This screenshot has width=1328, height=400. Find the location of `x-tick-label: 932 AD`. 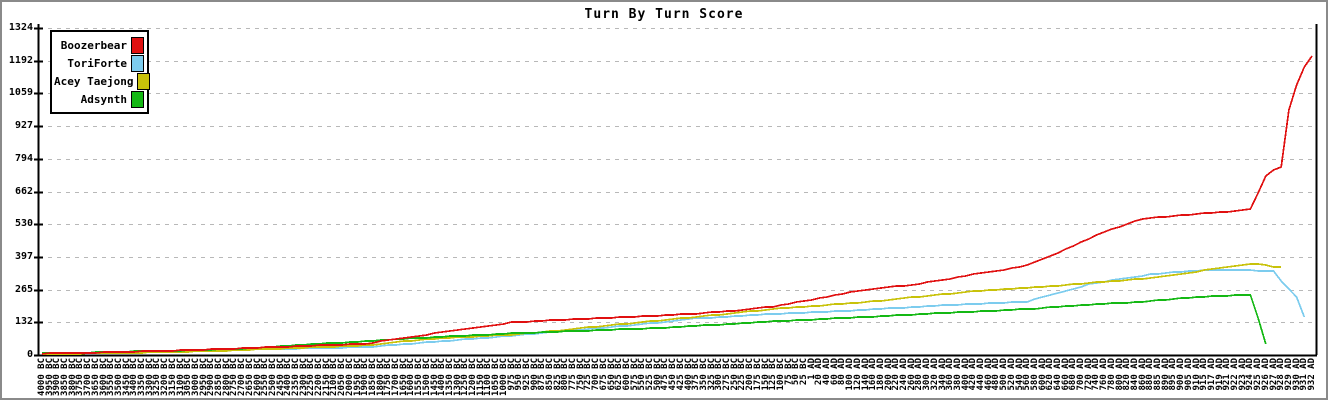

x-tick-label: 932 AD is located at coordinates (1312, 374).